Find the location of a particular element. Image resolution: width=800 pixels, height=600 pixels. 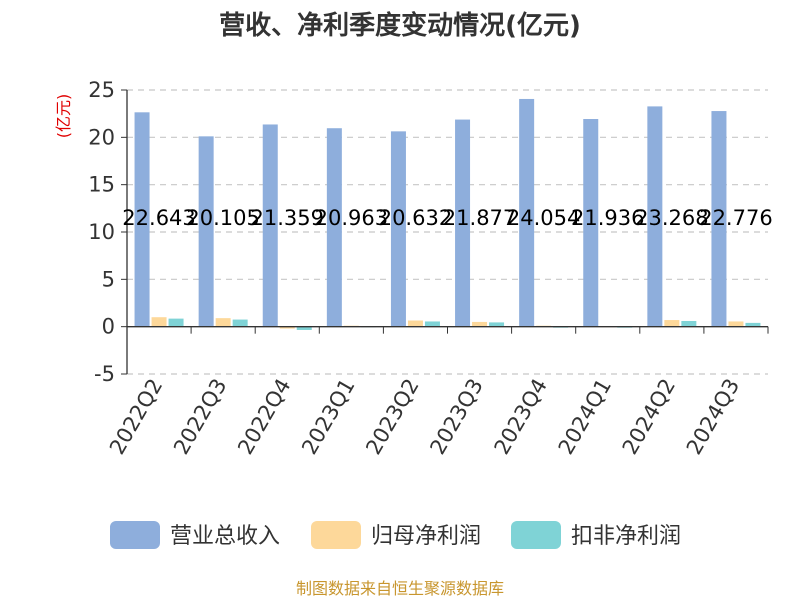

x-tick-label: 2024Q2 is located at coordinates (649, 417).